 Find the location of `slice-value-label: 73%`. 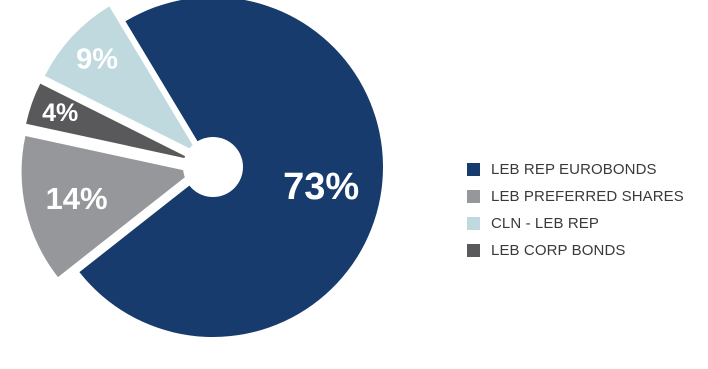

slice-value-label: 73% is located at coordinates (321, 187).